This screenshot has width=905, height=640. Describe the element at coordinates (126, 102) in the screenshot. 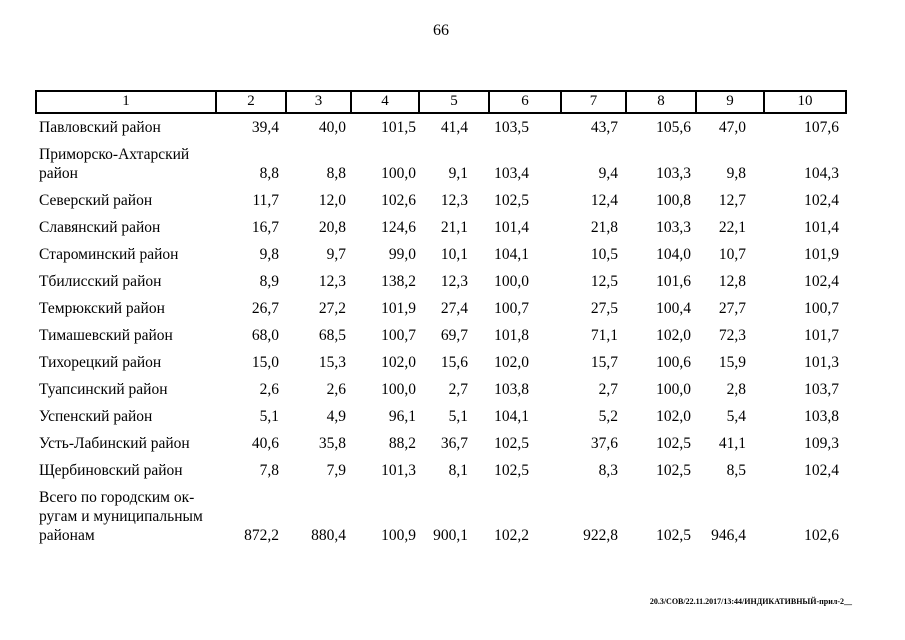

I see `column-header: 1` at that location.